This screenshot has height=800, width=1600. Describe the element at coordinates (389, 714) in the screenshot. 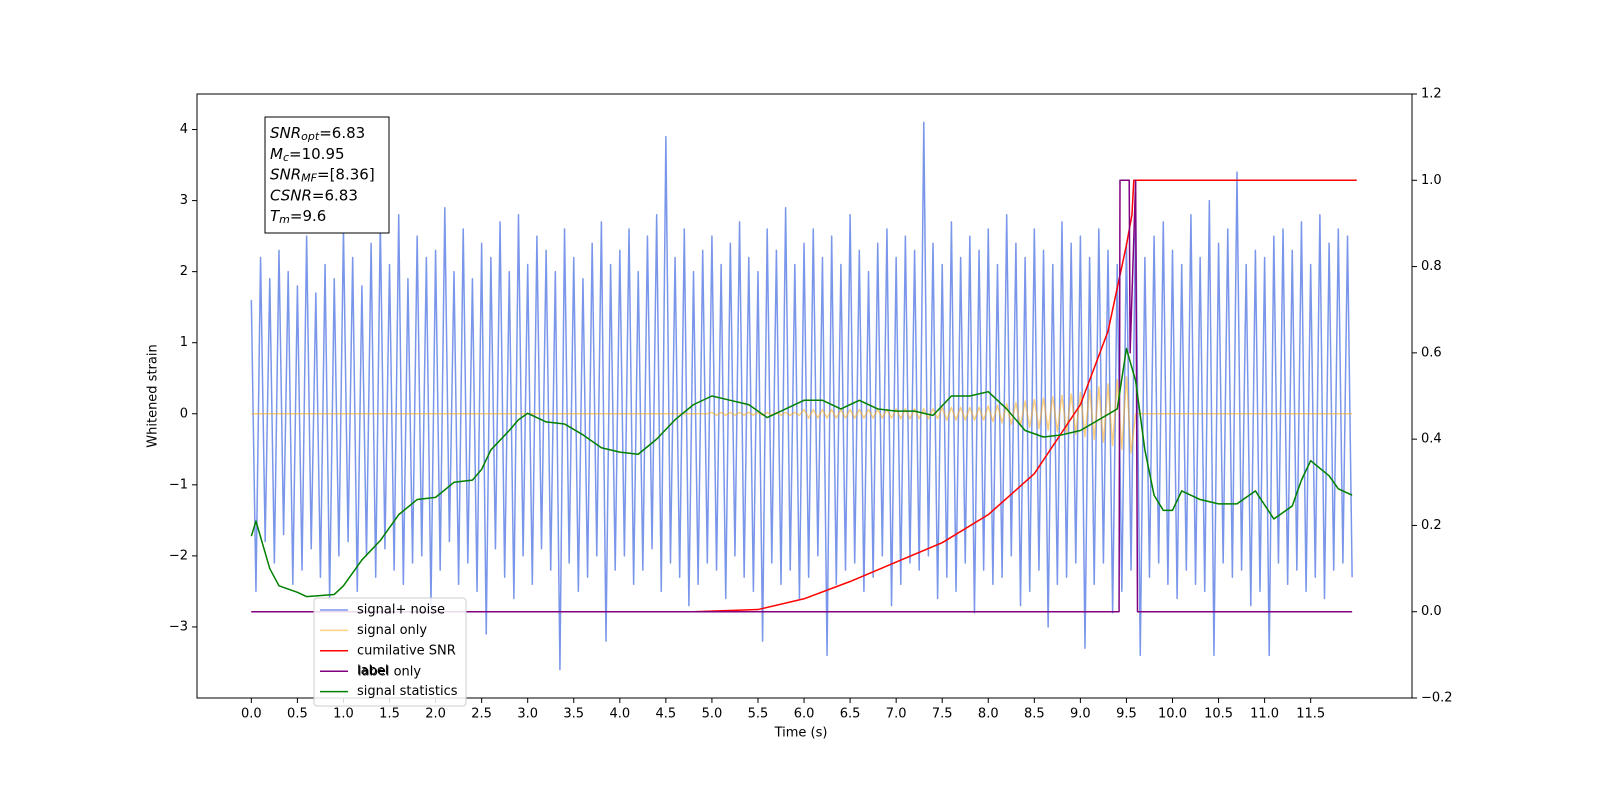

I see `x-tick-label: 1.5` at that location.